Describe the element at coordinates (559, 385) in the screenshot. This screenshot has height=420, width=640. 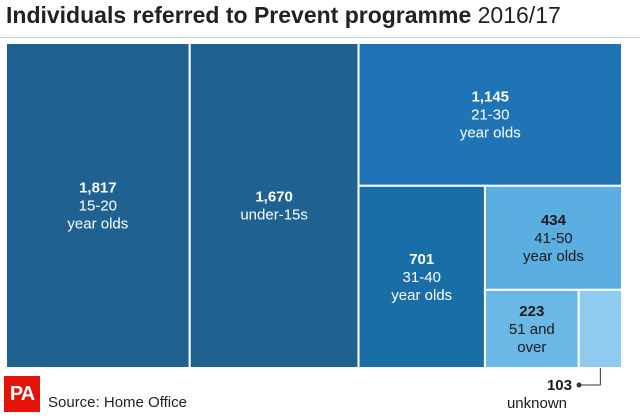
I see `value-label-unknown: 103` at that location.